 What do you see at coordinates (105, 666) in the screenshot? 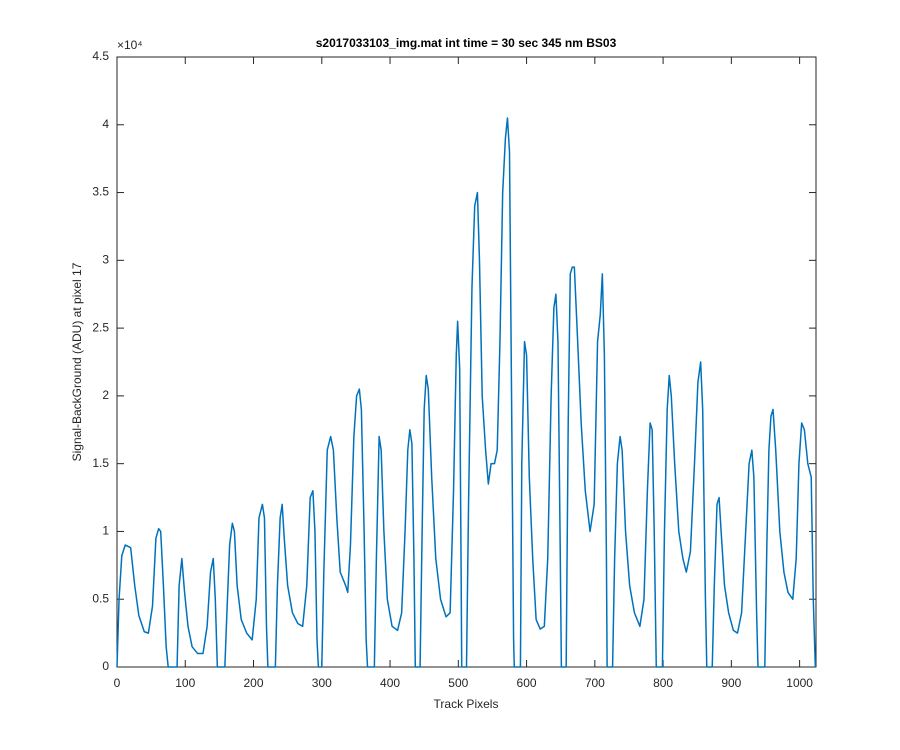
I see `y-tick-label: 0` at bounding box center [105, 666].